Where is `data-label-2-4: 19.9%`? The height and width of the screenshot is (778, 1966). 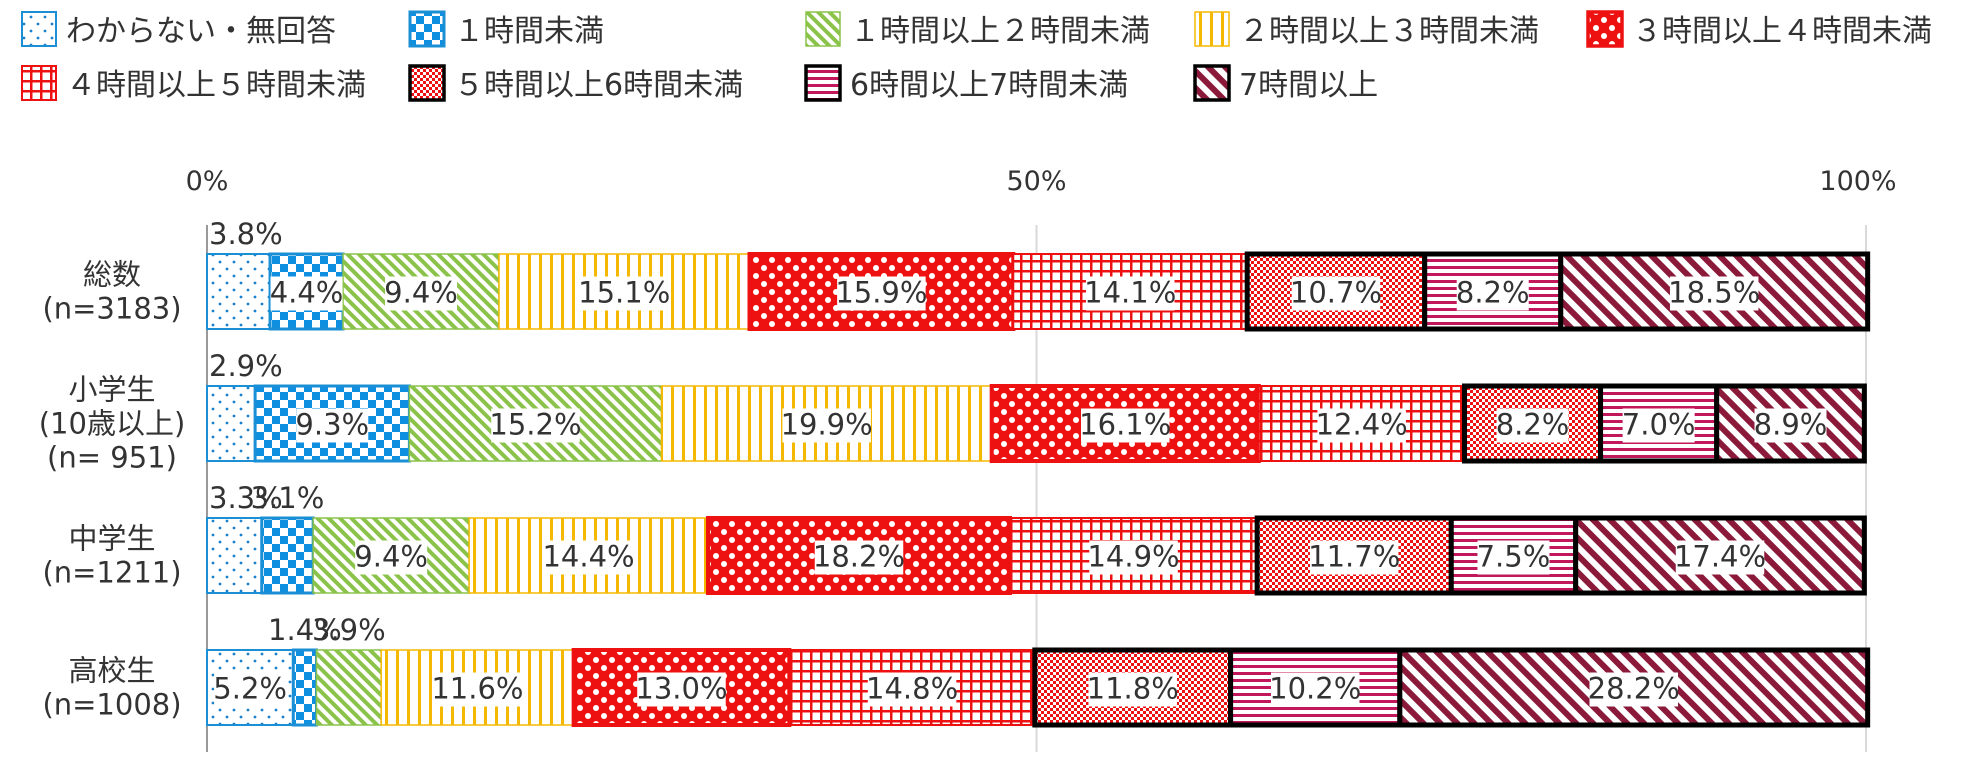 data-label-2-4: 19.9% is located at coordinates (827, 425).